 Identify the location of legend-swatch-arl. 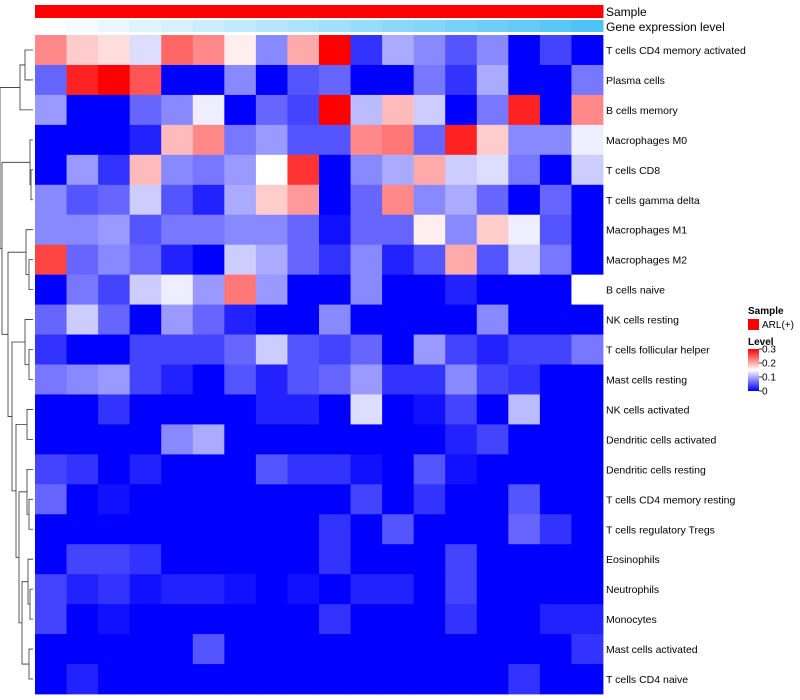
(753, 324).